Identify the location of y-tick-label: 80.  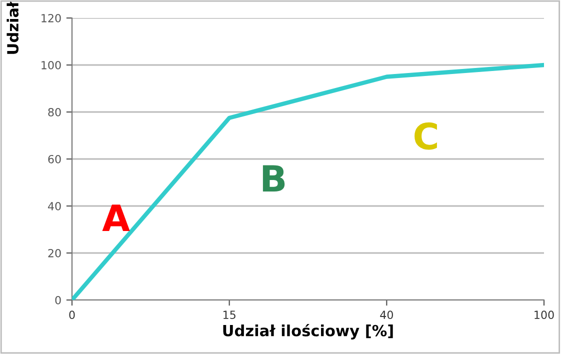
(54, 112).